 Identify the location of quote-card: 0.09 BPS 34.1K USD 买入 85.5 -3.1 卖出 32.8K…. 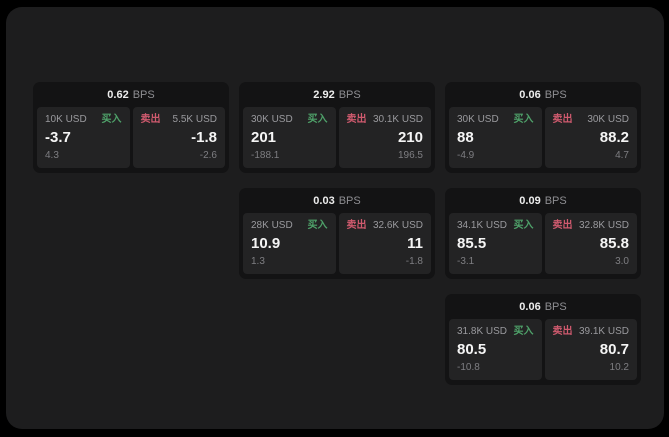
(543, 233).